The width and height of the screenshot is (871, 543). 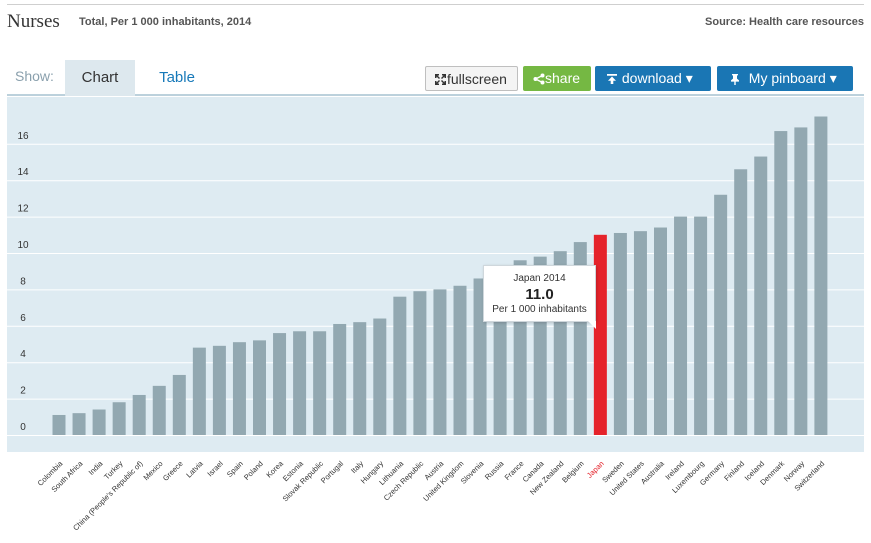 What do you see at coordinates (152, 470) in the screenshot?
I see `x-tick-label: Mexico` at bounding box center [152, 470].